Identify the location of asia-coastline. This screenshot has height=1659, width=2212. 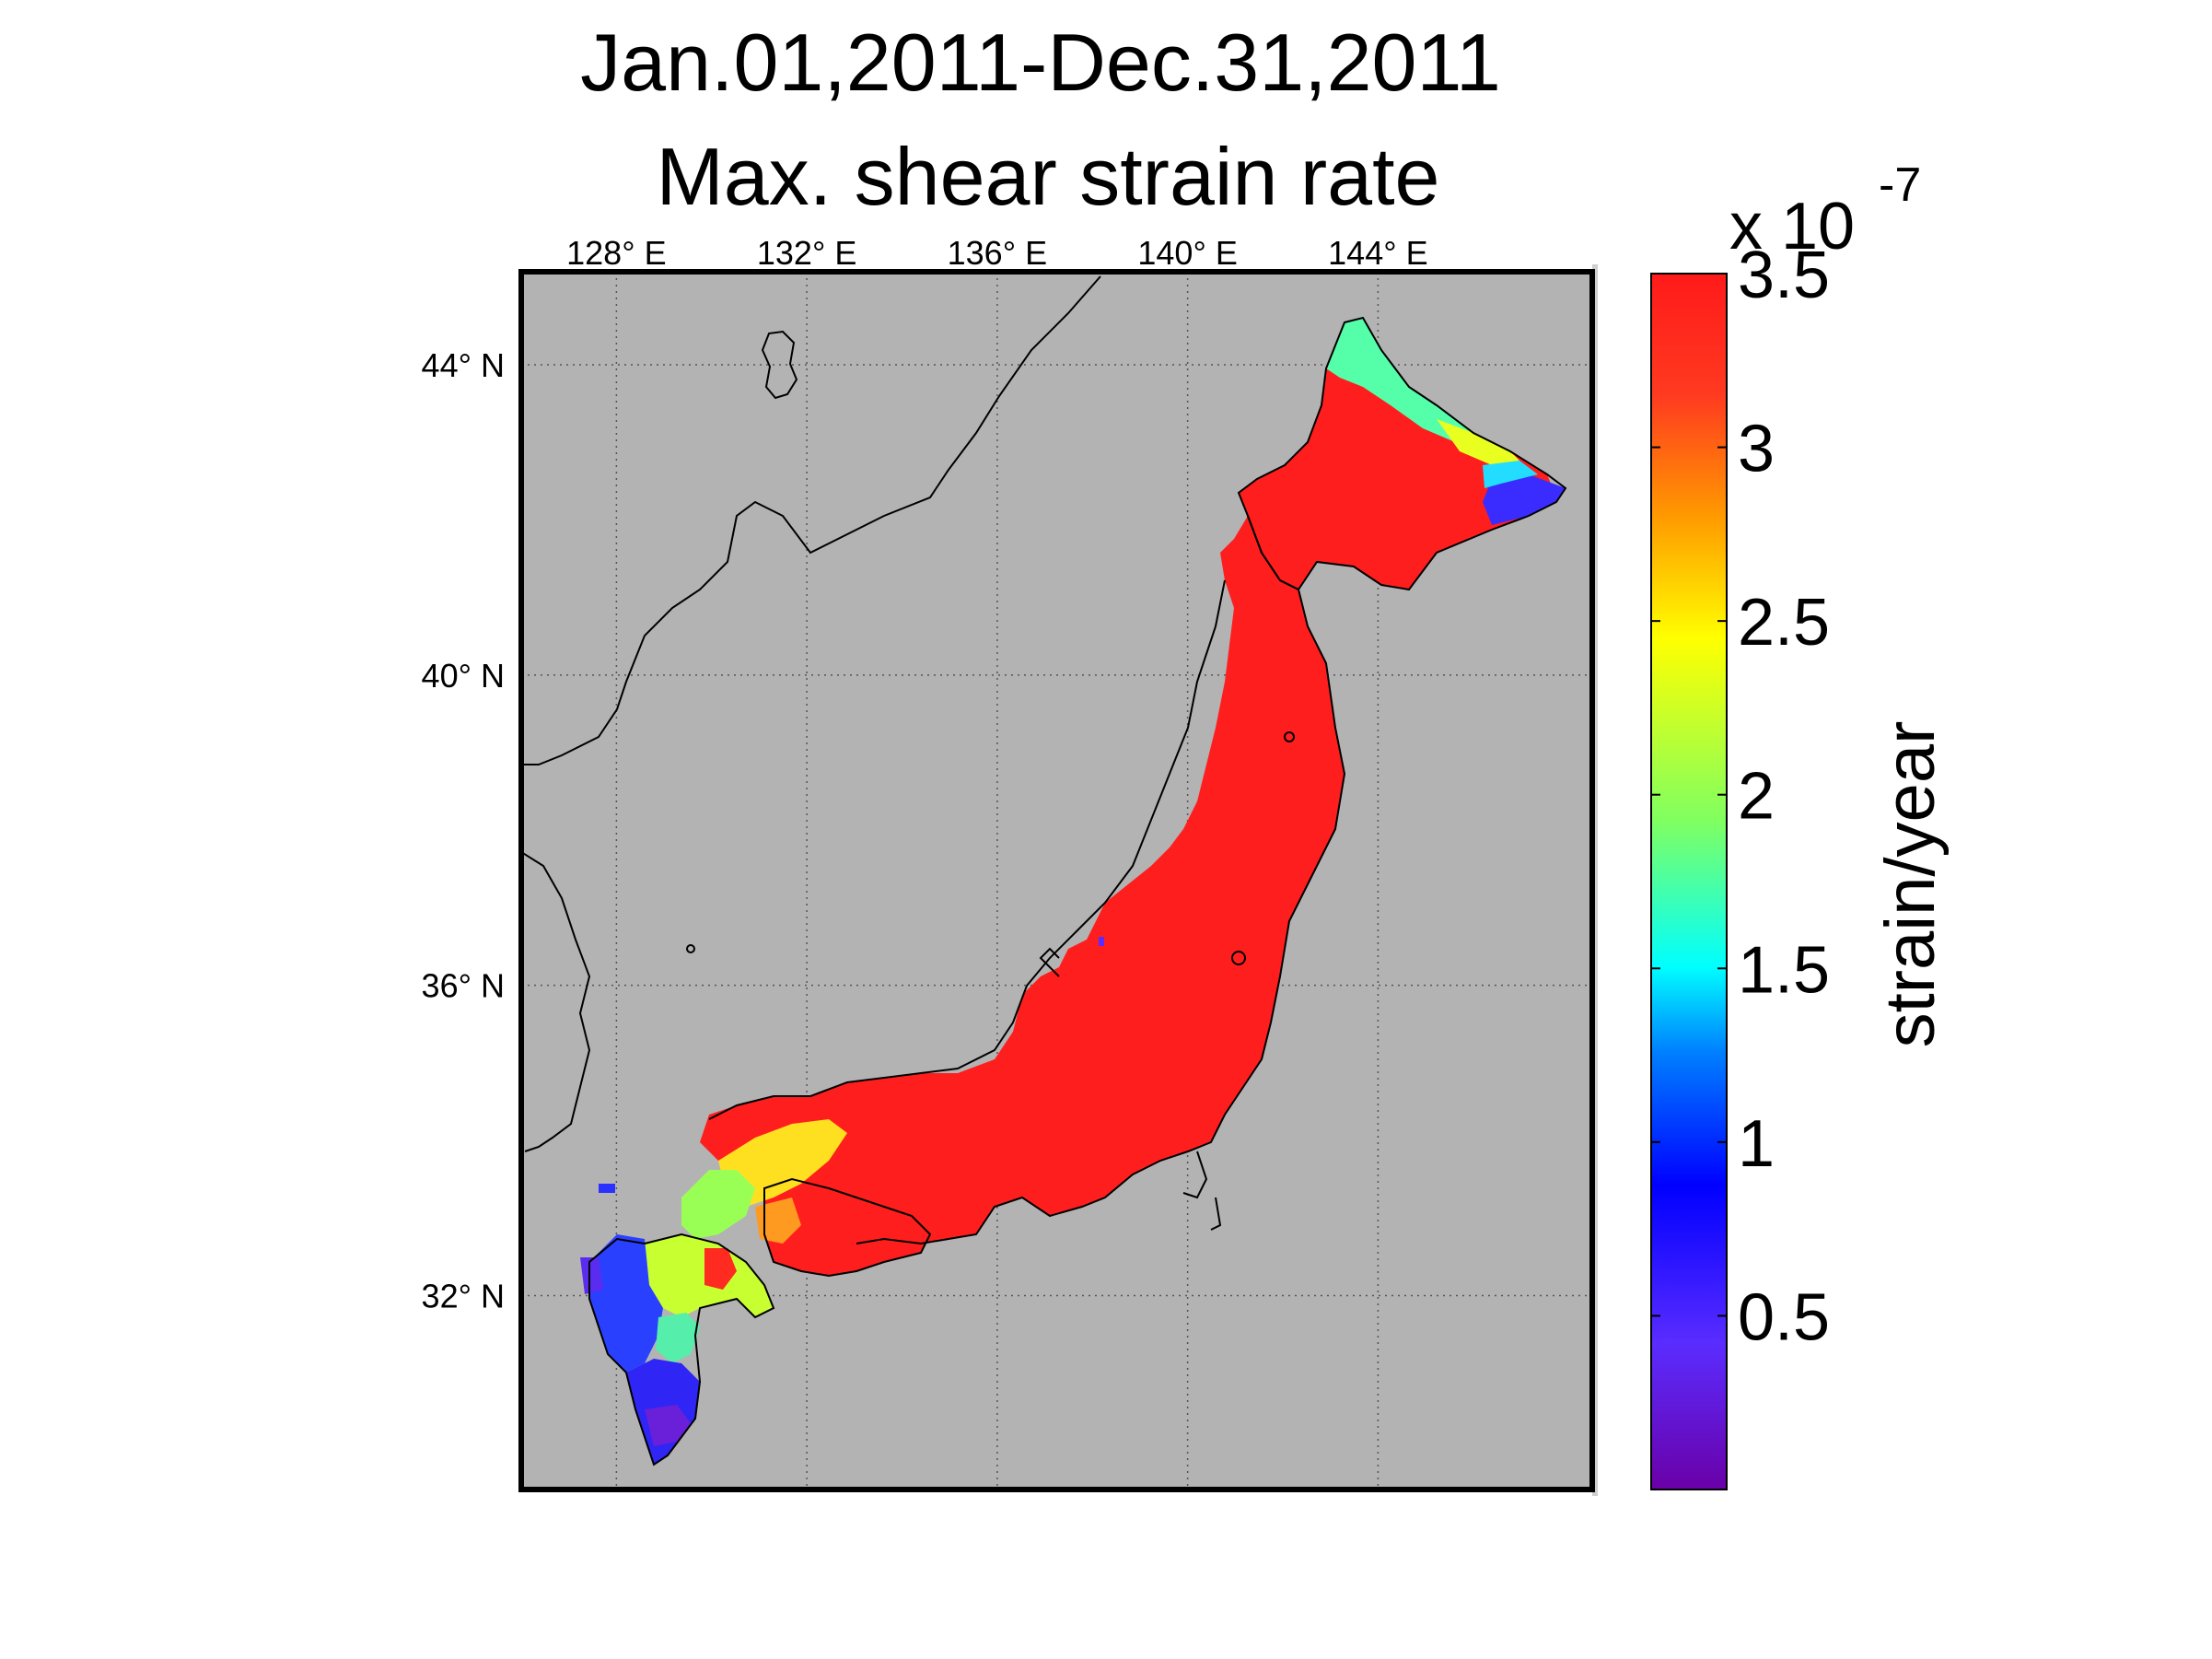
(811, 520).